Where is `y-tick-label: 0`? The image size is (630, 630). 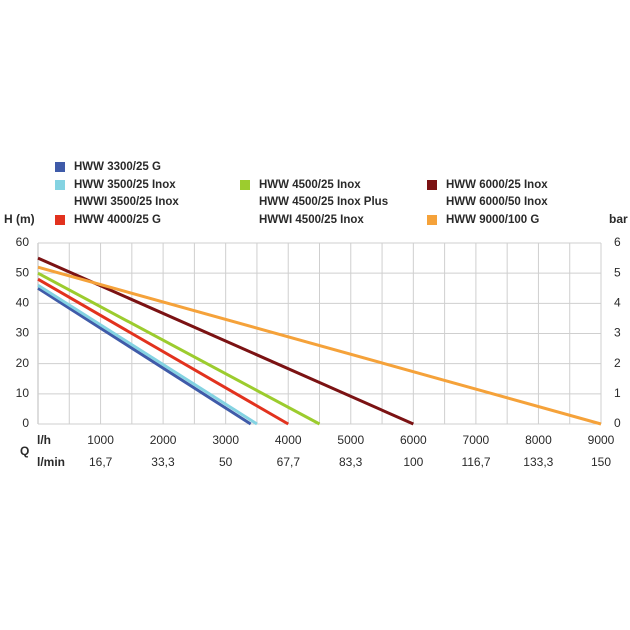 y-tick-label: 0 is located at coordinates (25, 423).